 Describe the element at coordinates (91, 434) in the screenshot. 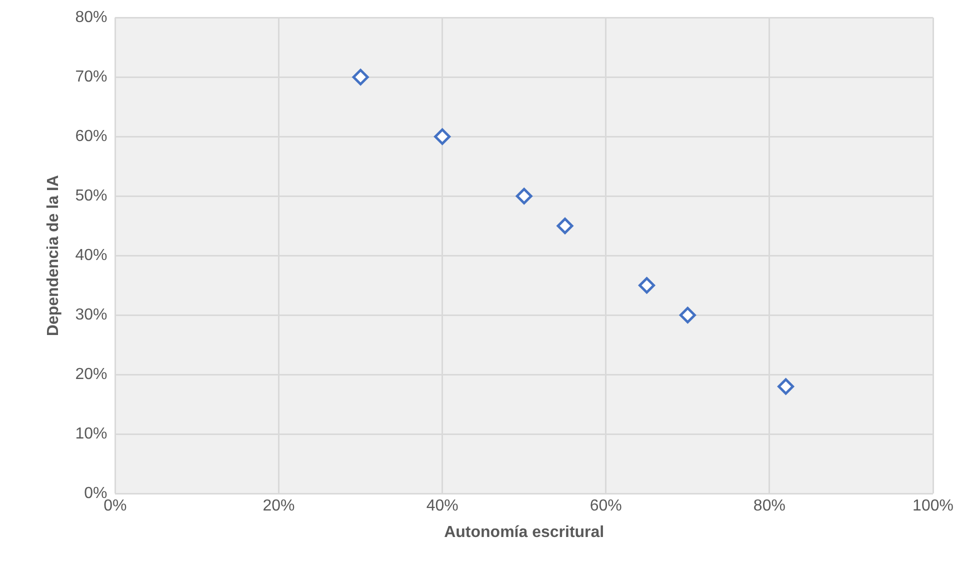

I see `y-tick-label: 10%` at that location.